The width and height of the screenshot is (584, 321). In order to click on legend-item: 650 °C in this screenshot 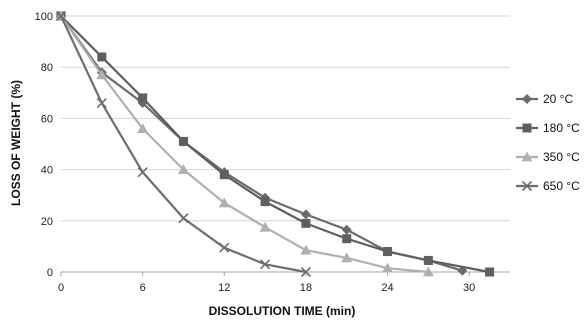, I will do `click(548, 186)`.